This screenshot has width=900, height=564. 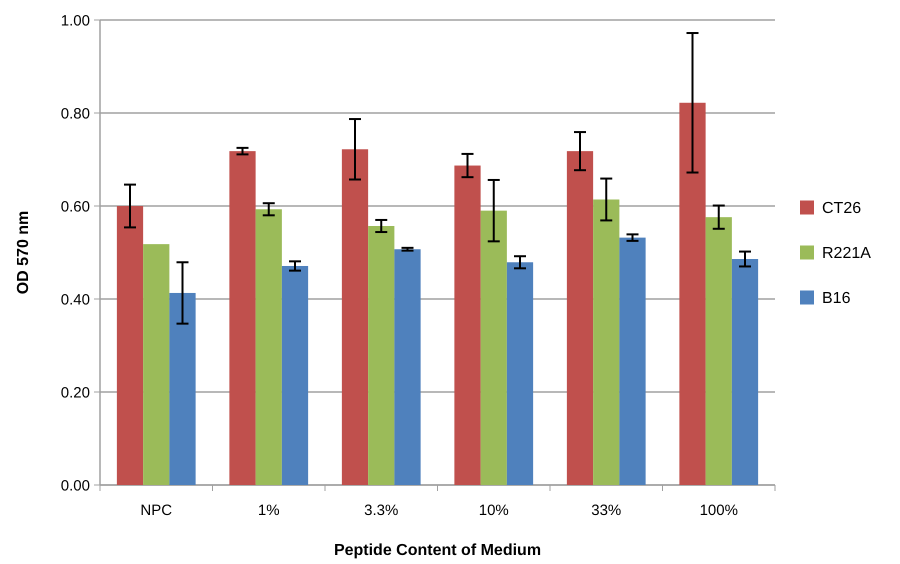 I want to click on x-tick-label: 10%, so click(x=493, y=510).